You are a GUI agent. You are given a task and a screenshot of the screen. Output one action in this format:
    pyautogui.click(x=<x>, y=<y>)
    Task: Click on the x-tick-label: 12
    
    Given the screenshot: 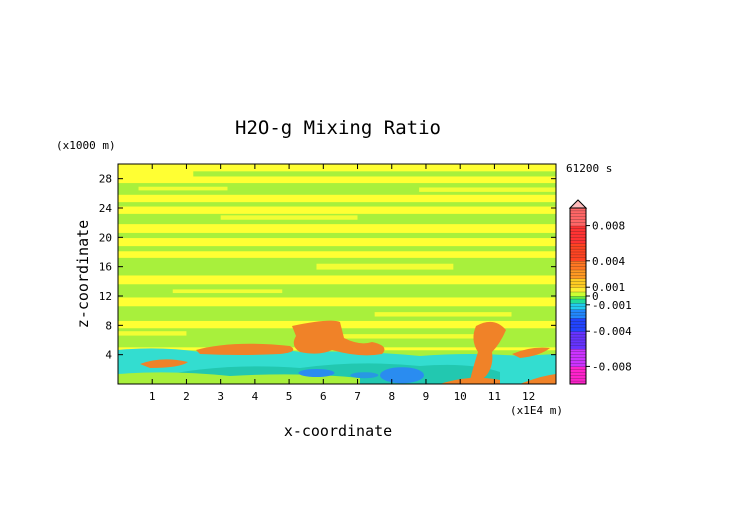 What is the action you would take?
    pyautogui.click(x=528, y=396)
    